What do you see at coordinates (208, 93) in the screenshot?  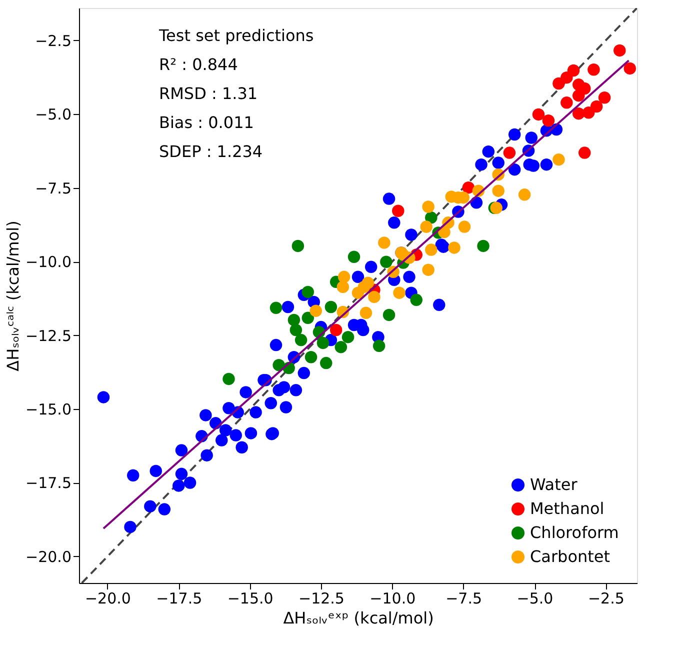 I see `annotation: RMSD : 1.31` at bounding box center [208, 93].